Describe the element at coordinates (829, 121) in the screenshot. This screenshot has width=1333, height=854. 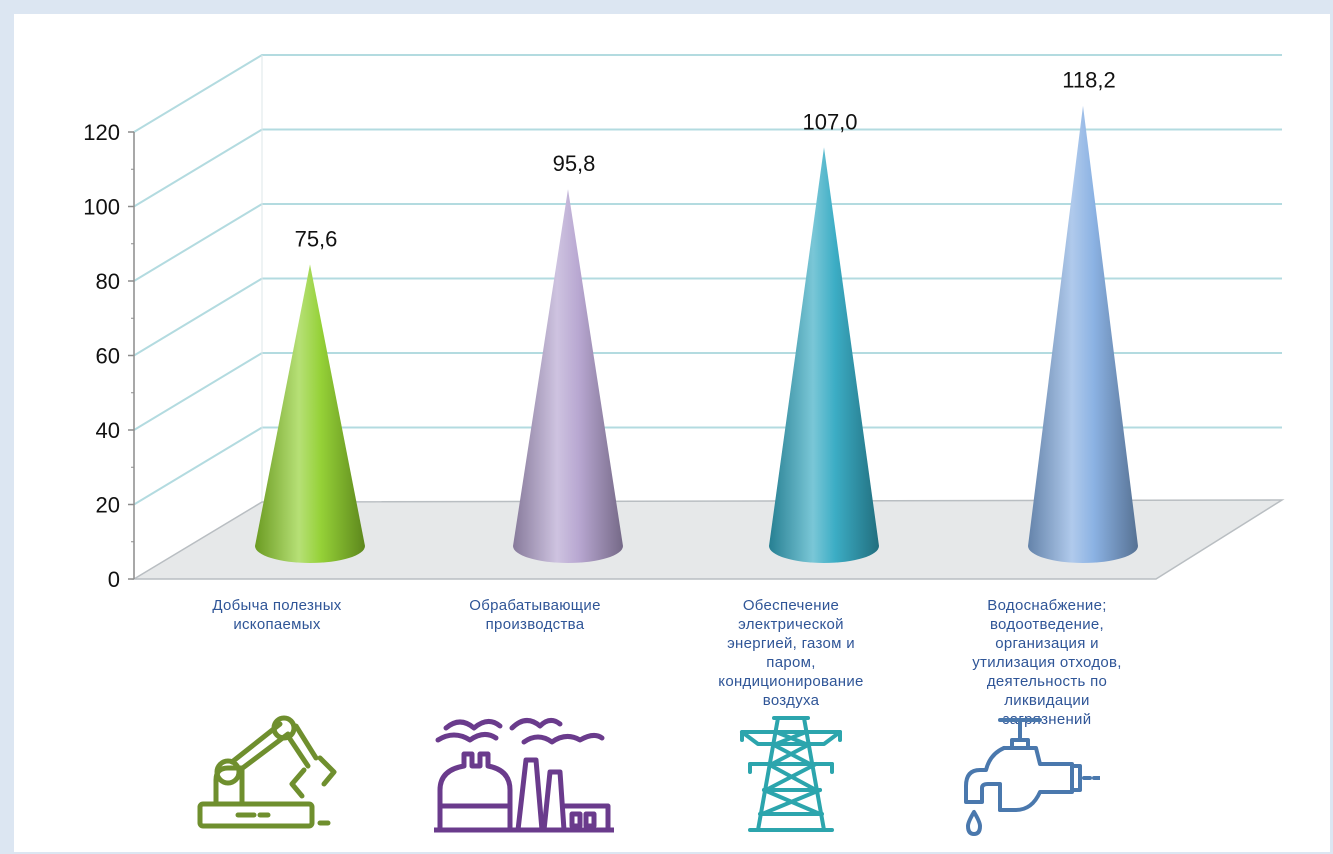
I see `data-label-2: 107,0` at that location.